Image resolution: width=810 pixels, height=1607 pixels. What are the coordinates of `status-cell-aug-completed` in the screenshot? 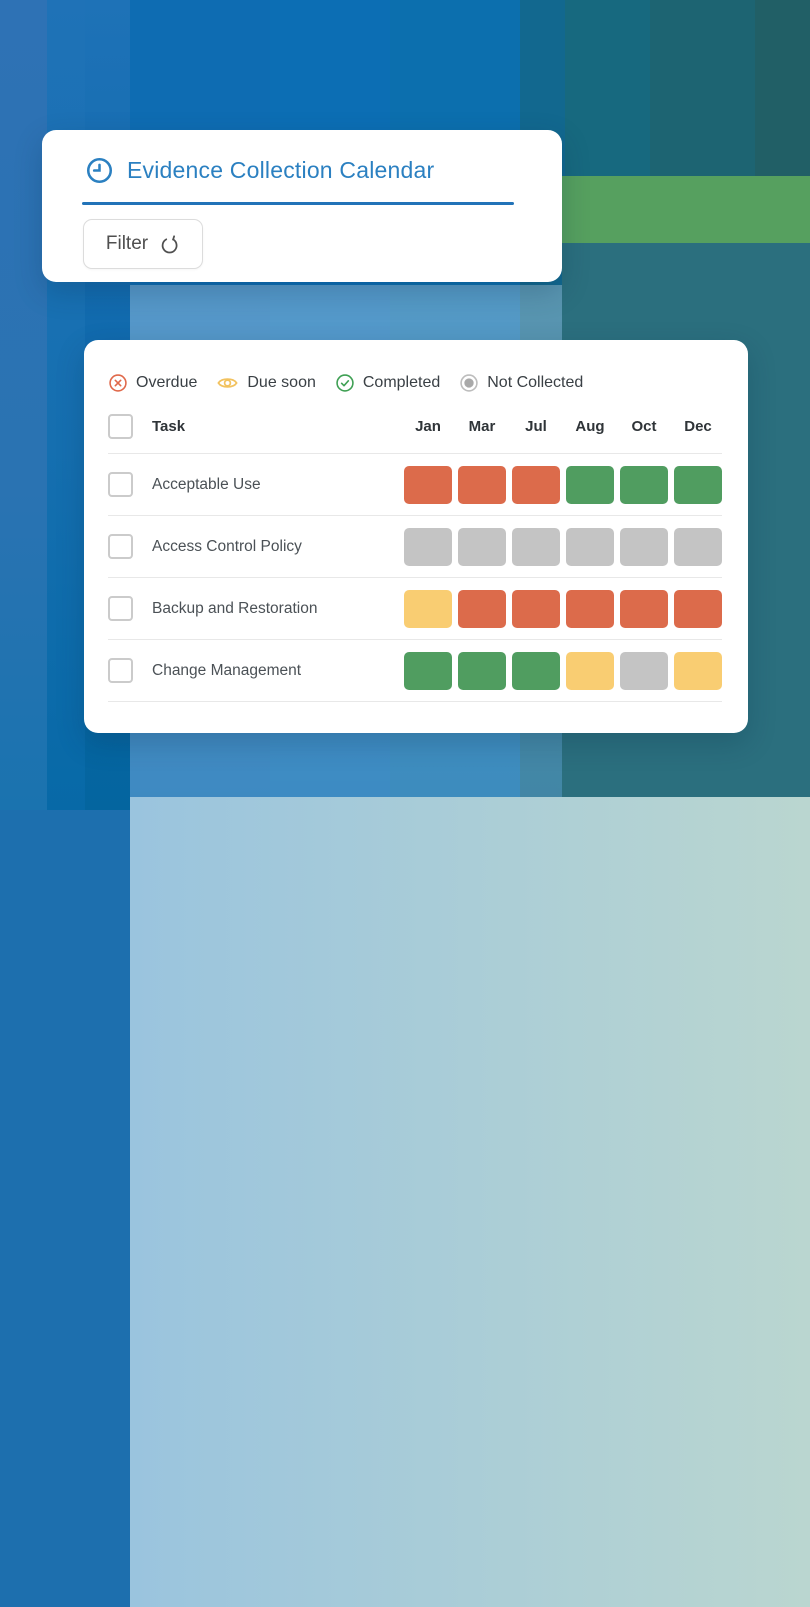 It's located at (590, 484).